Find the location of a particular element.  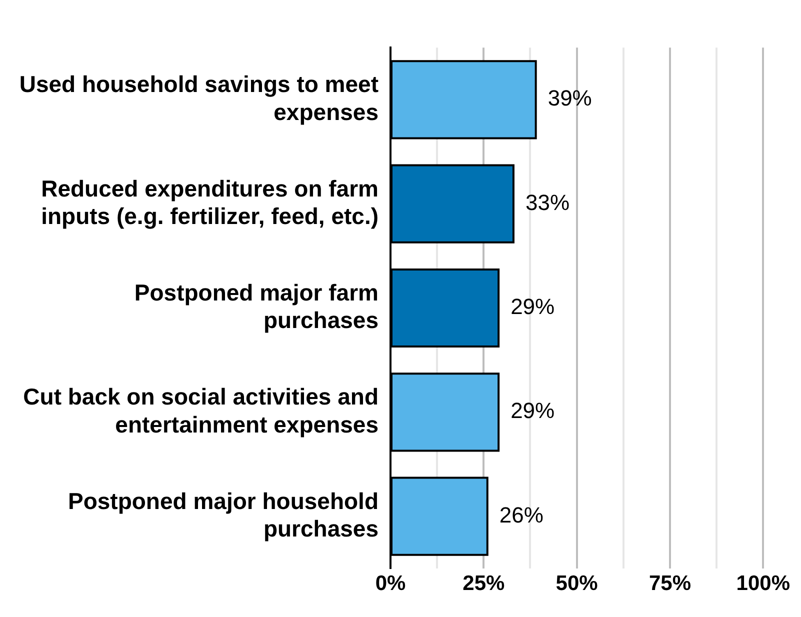

data-label: 39% is located at coordinates (570, 98).